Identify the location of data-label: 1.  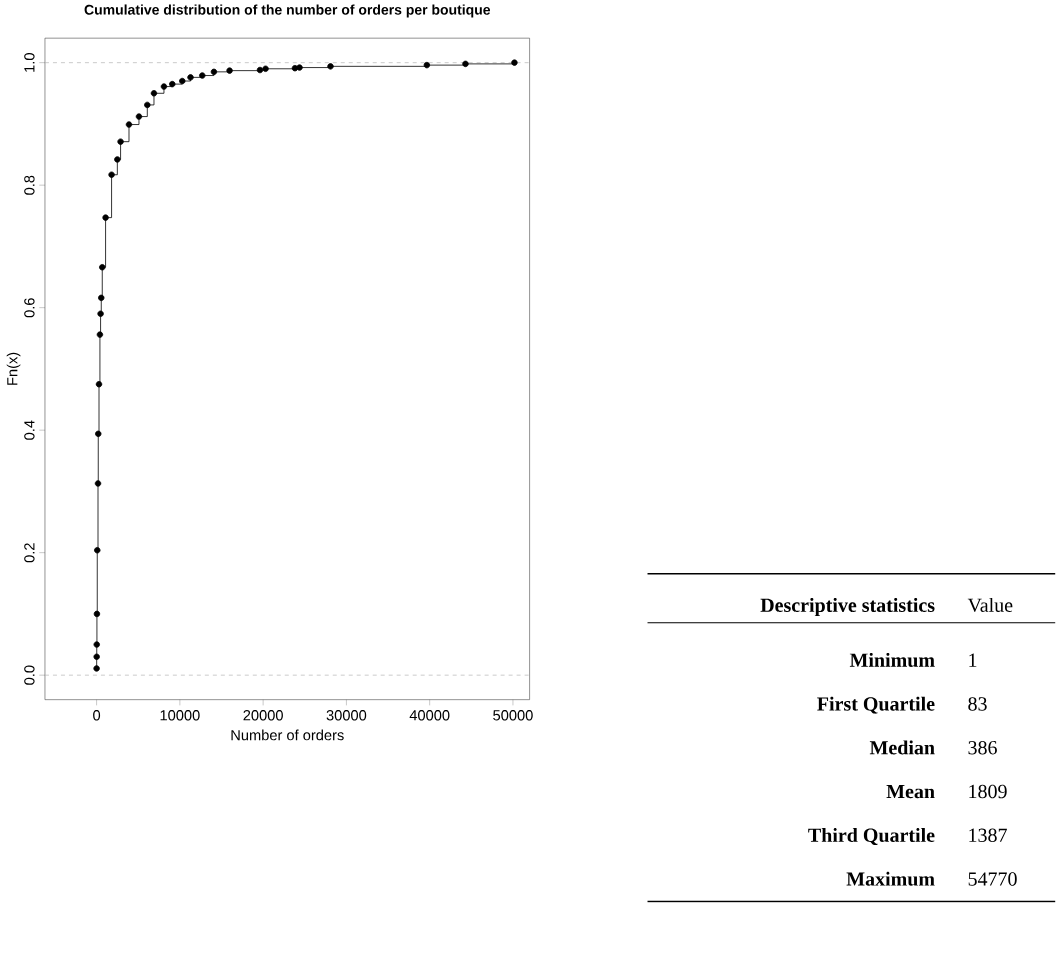
(973, 660).